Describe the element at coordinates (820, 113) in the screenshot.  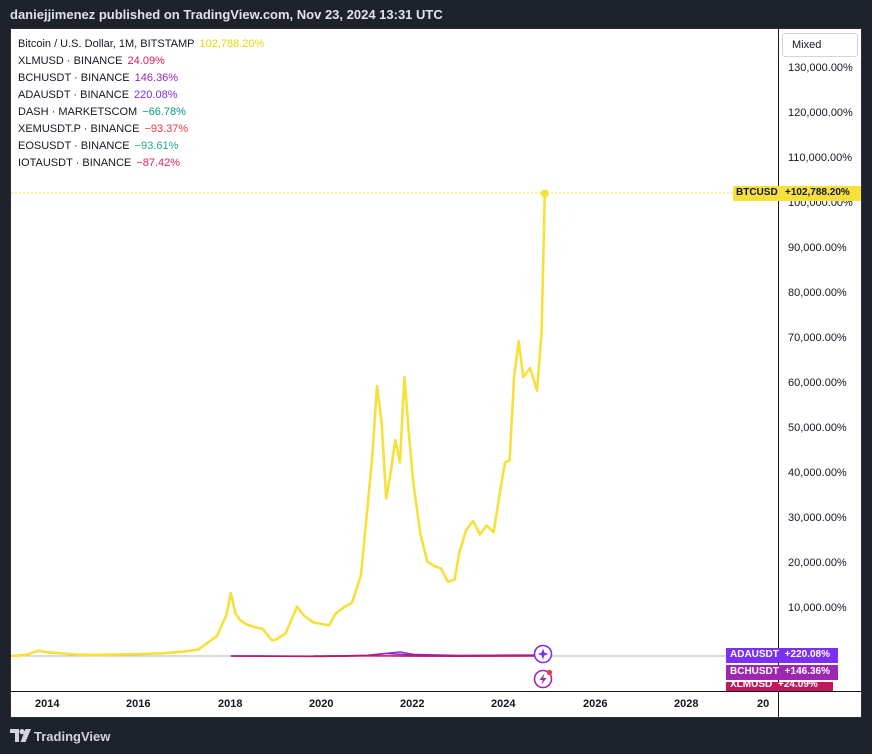
I see `price-tick-label: 120,000.00%` at that location.